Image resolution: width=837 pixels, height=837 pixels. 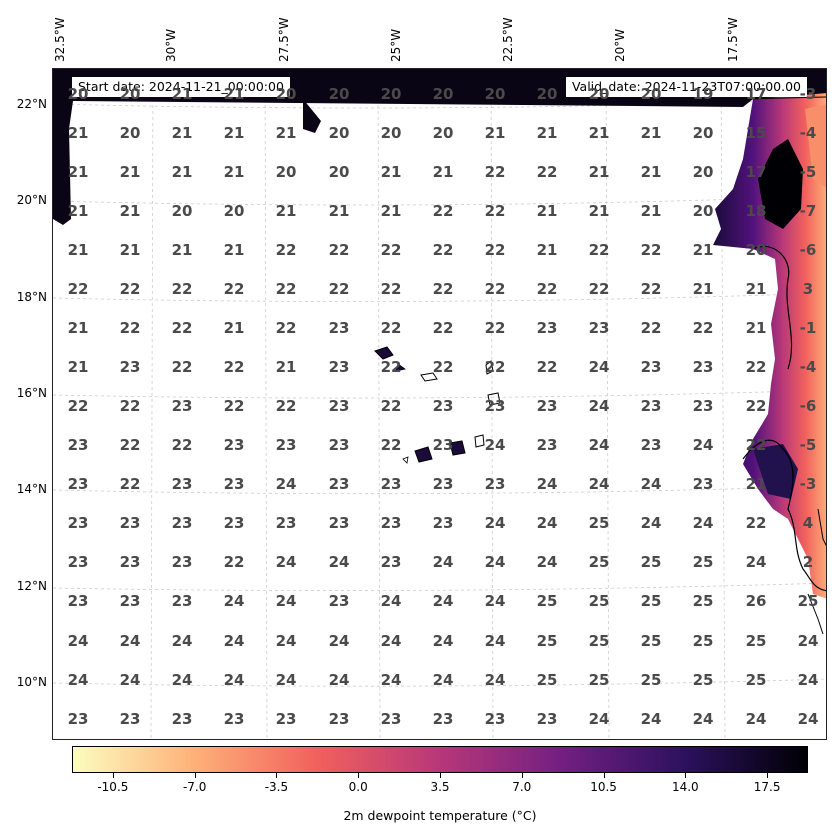 I want to click on colorbar-tick-label: 14.0, so click(x=685, y=787).